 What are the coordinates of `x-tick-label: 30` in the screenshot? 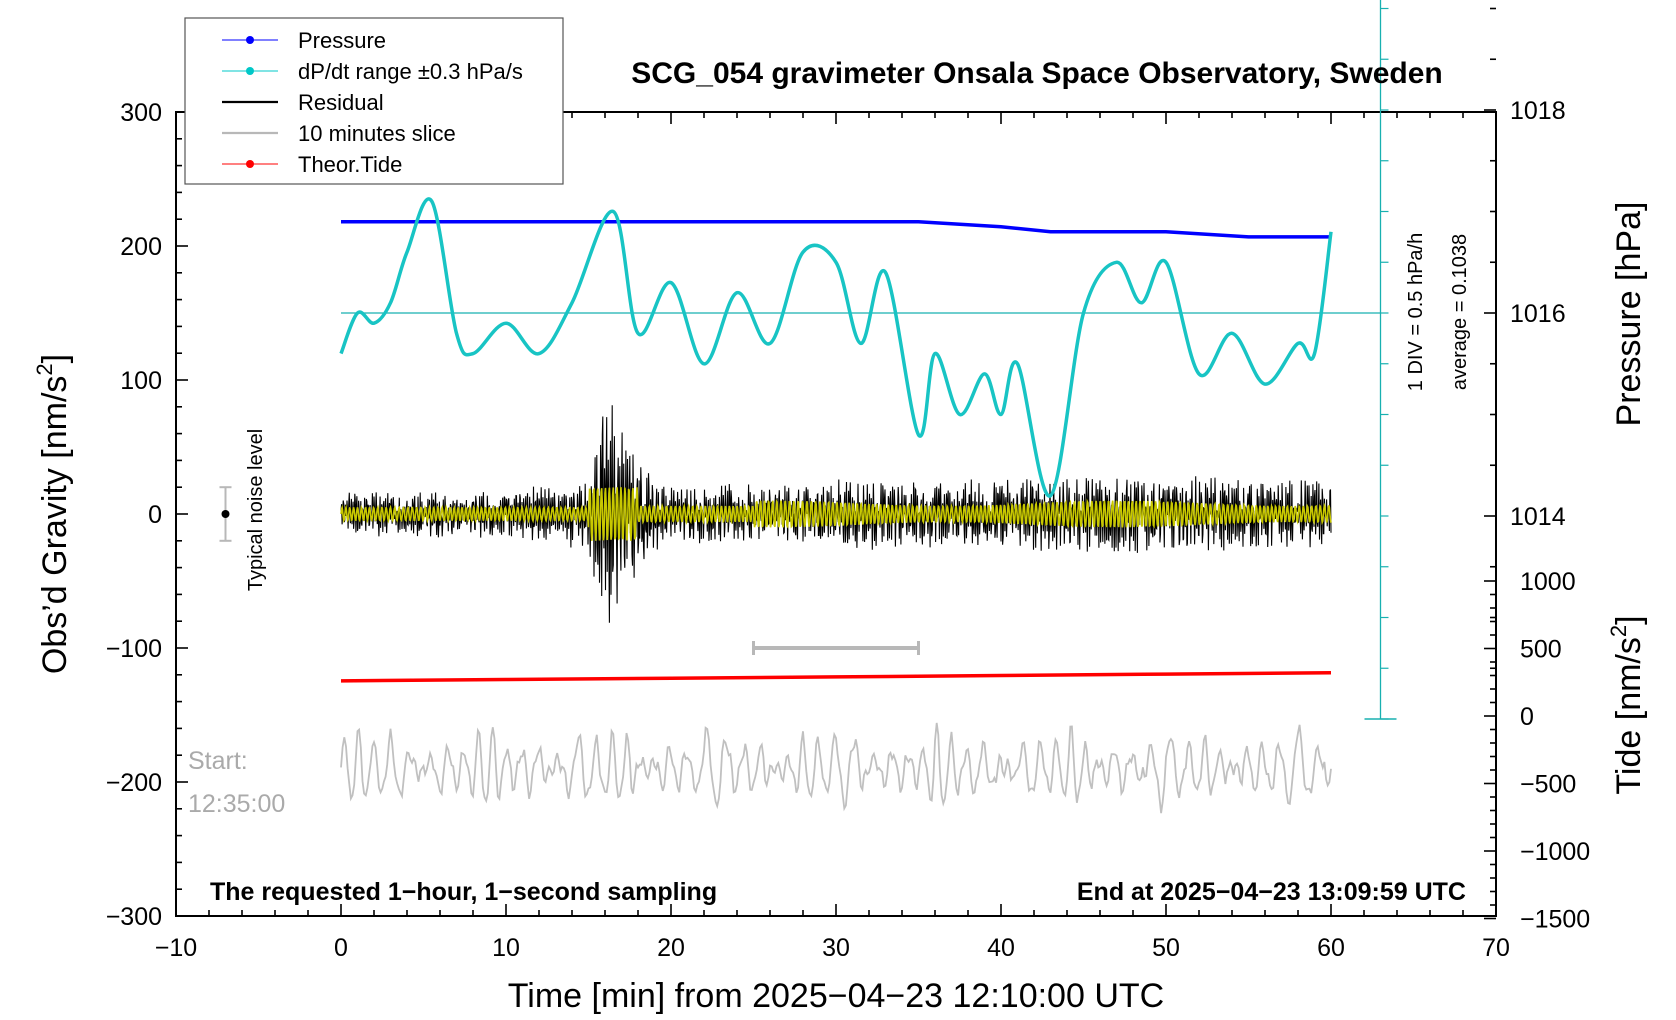 It's located at (836, 948).